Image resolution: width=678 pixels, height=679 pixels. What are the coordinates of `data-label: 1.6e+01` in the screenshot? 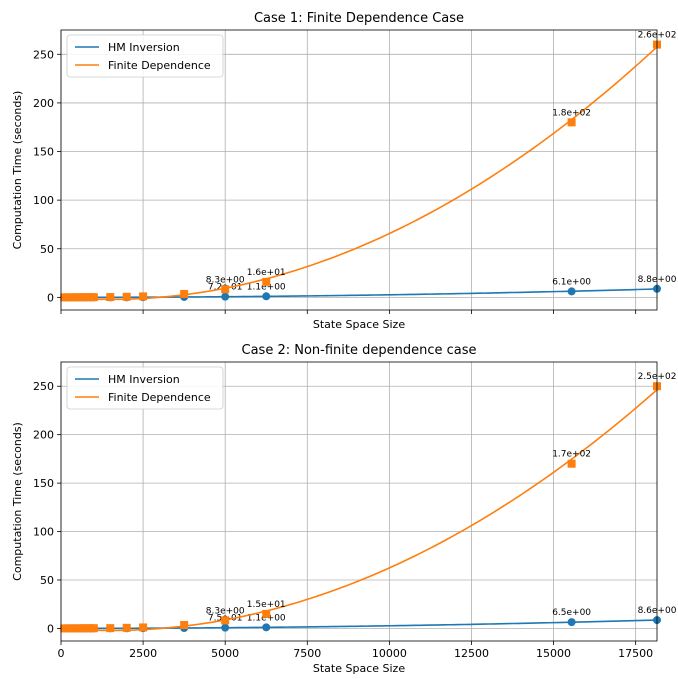 It's located at (266, 273).